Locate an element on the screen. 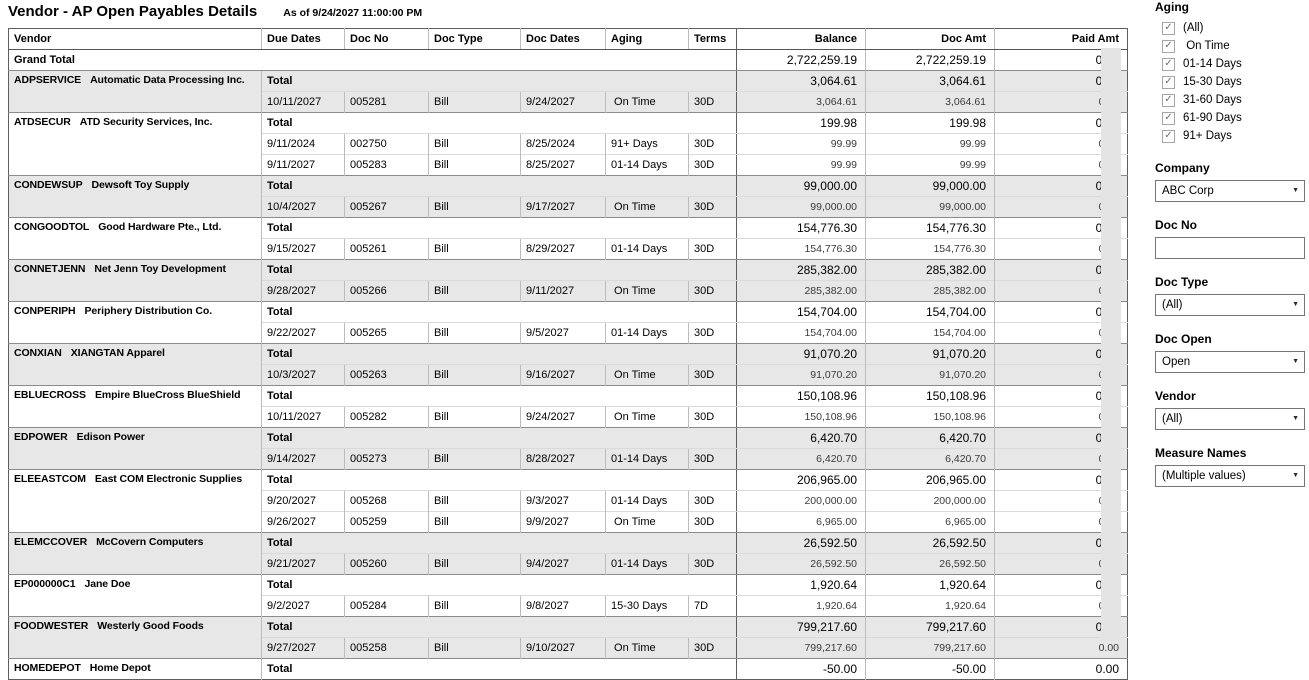 The width and height of the screenshot is (1309, 680). aging-option: ✓ 01-14 Days is located at coordinates (1230, 64).